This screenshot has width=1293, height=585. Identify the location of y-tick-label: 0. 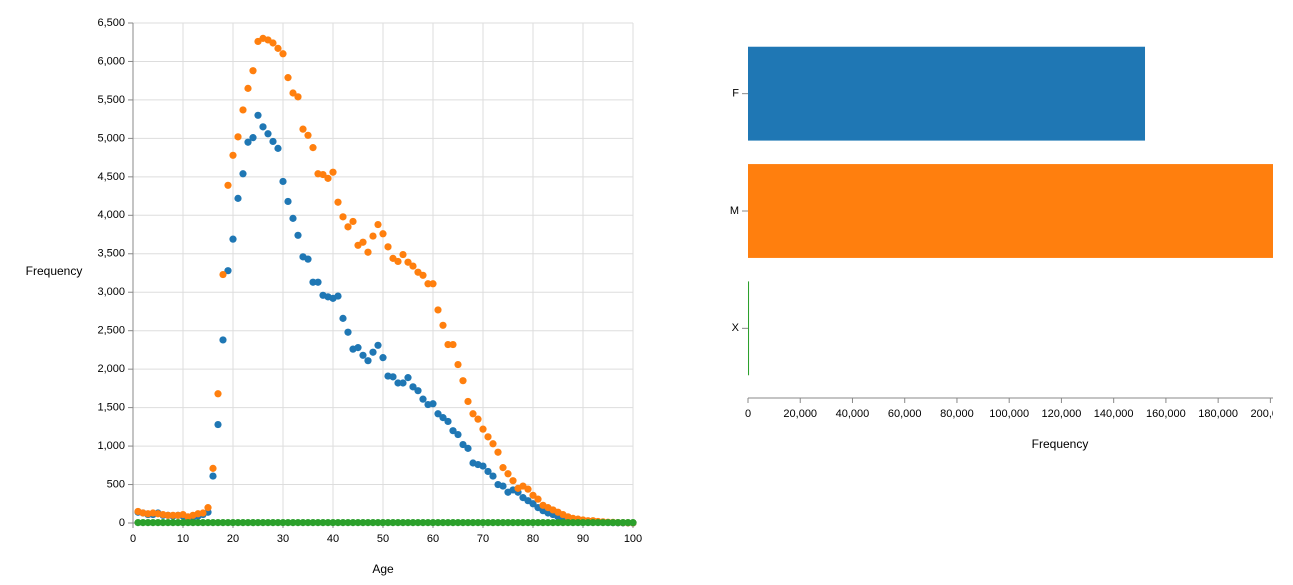
(122, 523).